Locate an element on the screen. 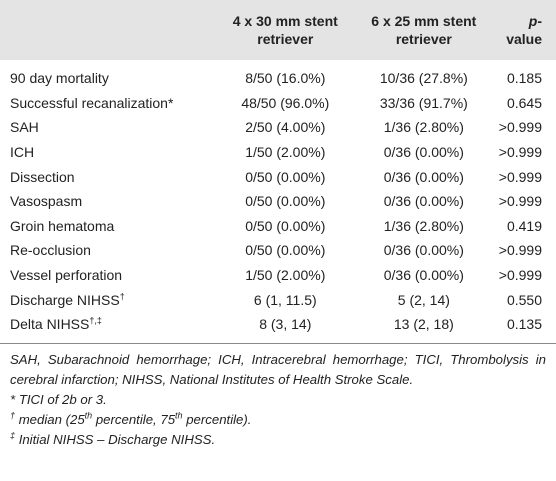 Image resolution: width=556 pixels, height=481 pixels. footnote: ‡ Initial NIHSS – Discharge NIHSS. is located at coordinates (278, 440).